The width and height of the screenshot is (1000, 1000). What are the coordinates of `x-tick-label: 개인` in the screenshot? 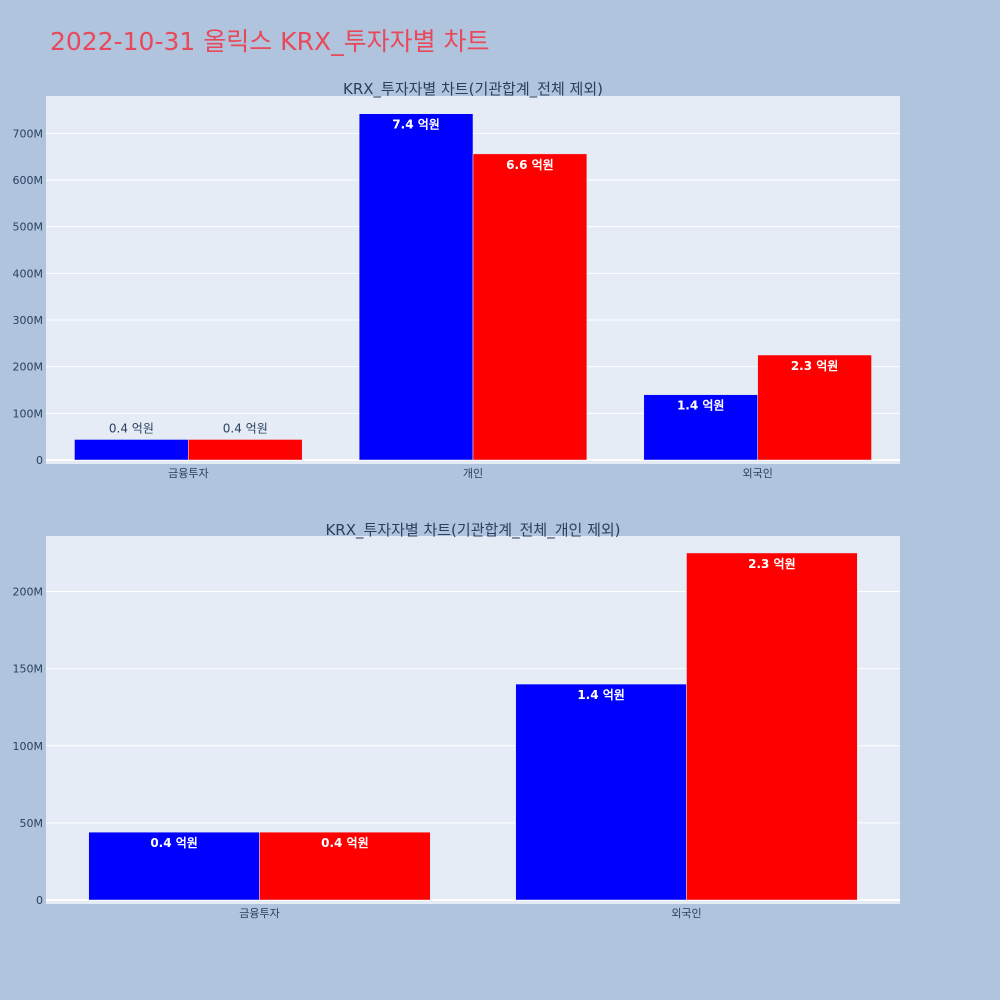 It's located at (473, 473).